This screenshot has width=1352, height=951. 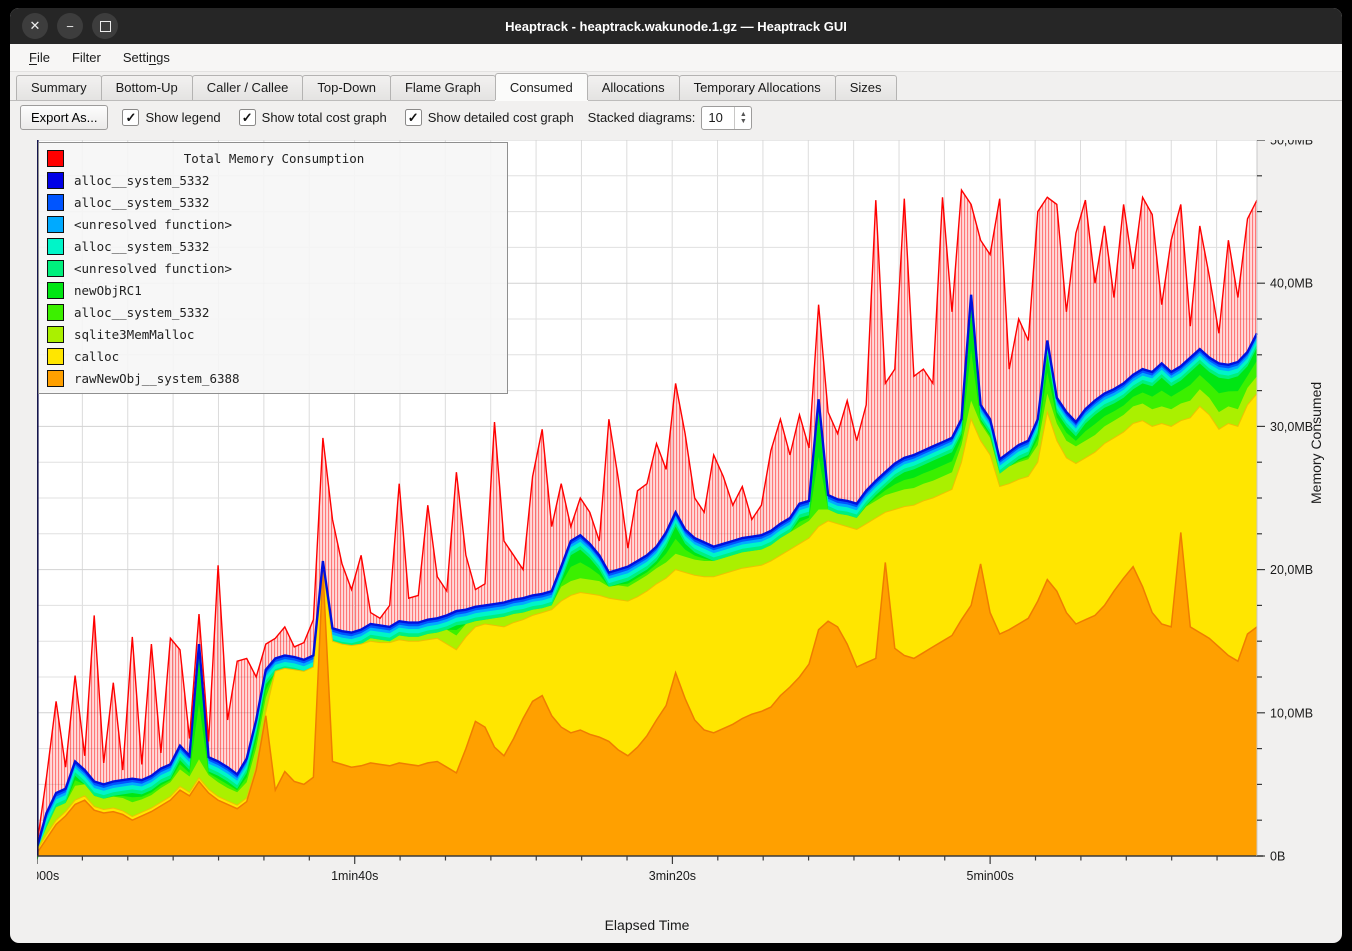 What do you see at coordinates (273, 290) in the screenshot?
I see `legend-item: newObjRC1` at bounding box center [273, 290].